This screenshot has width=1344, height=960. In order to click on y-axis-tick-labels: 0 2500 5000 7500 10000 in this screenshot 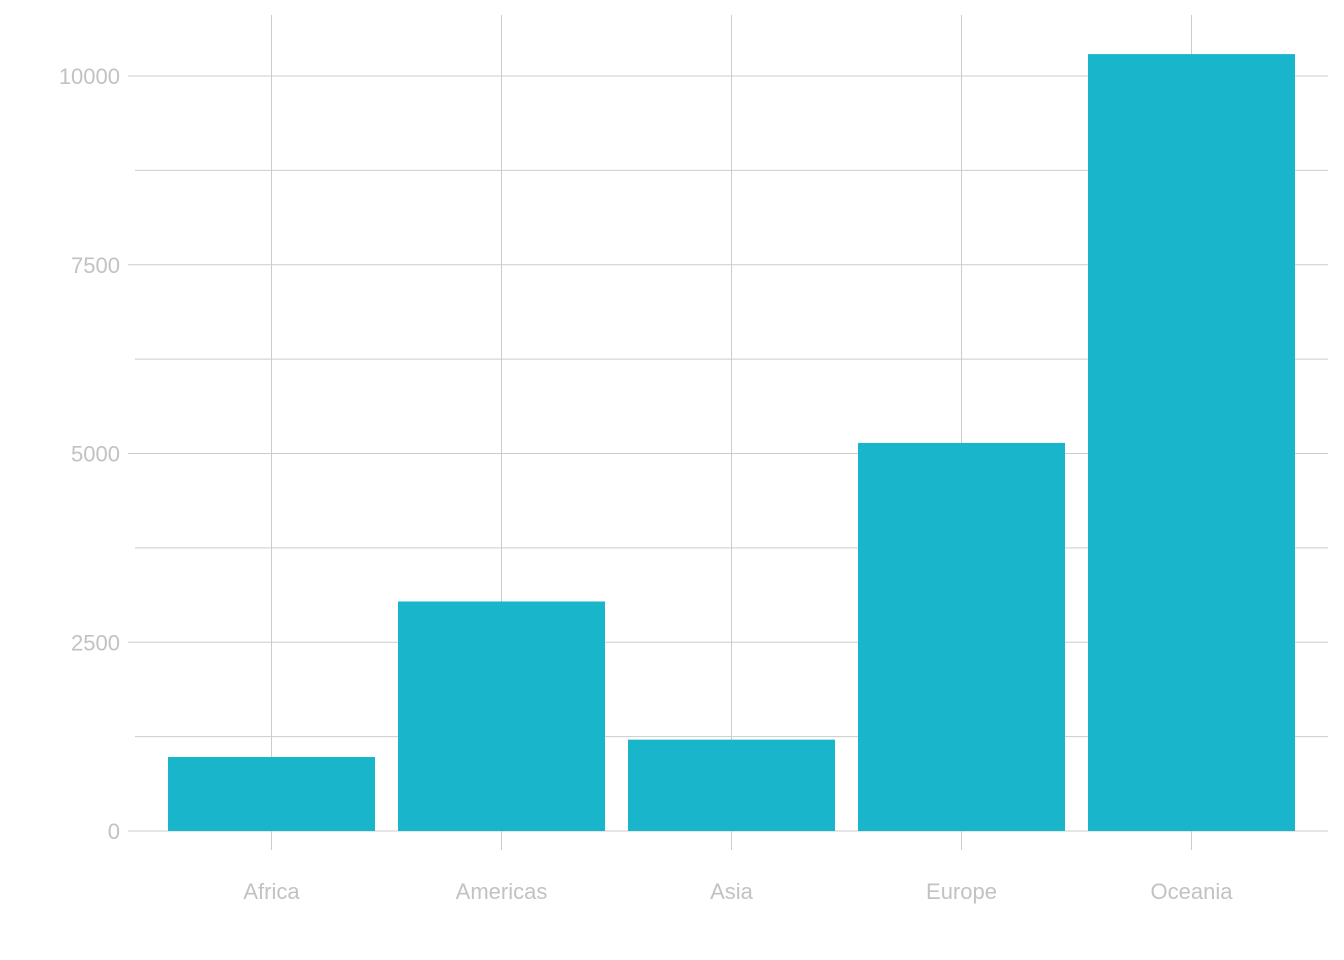, I will do `click(89, 454)`.